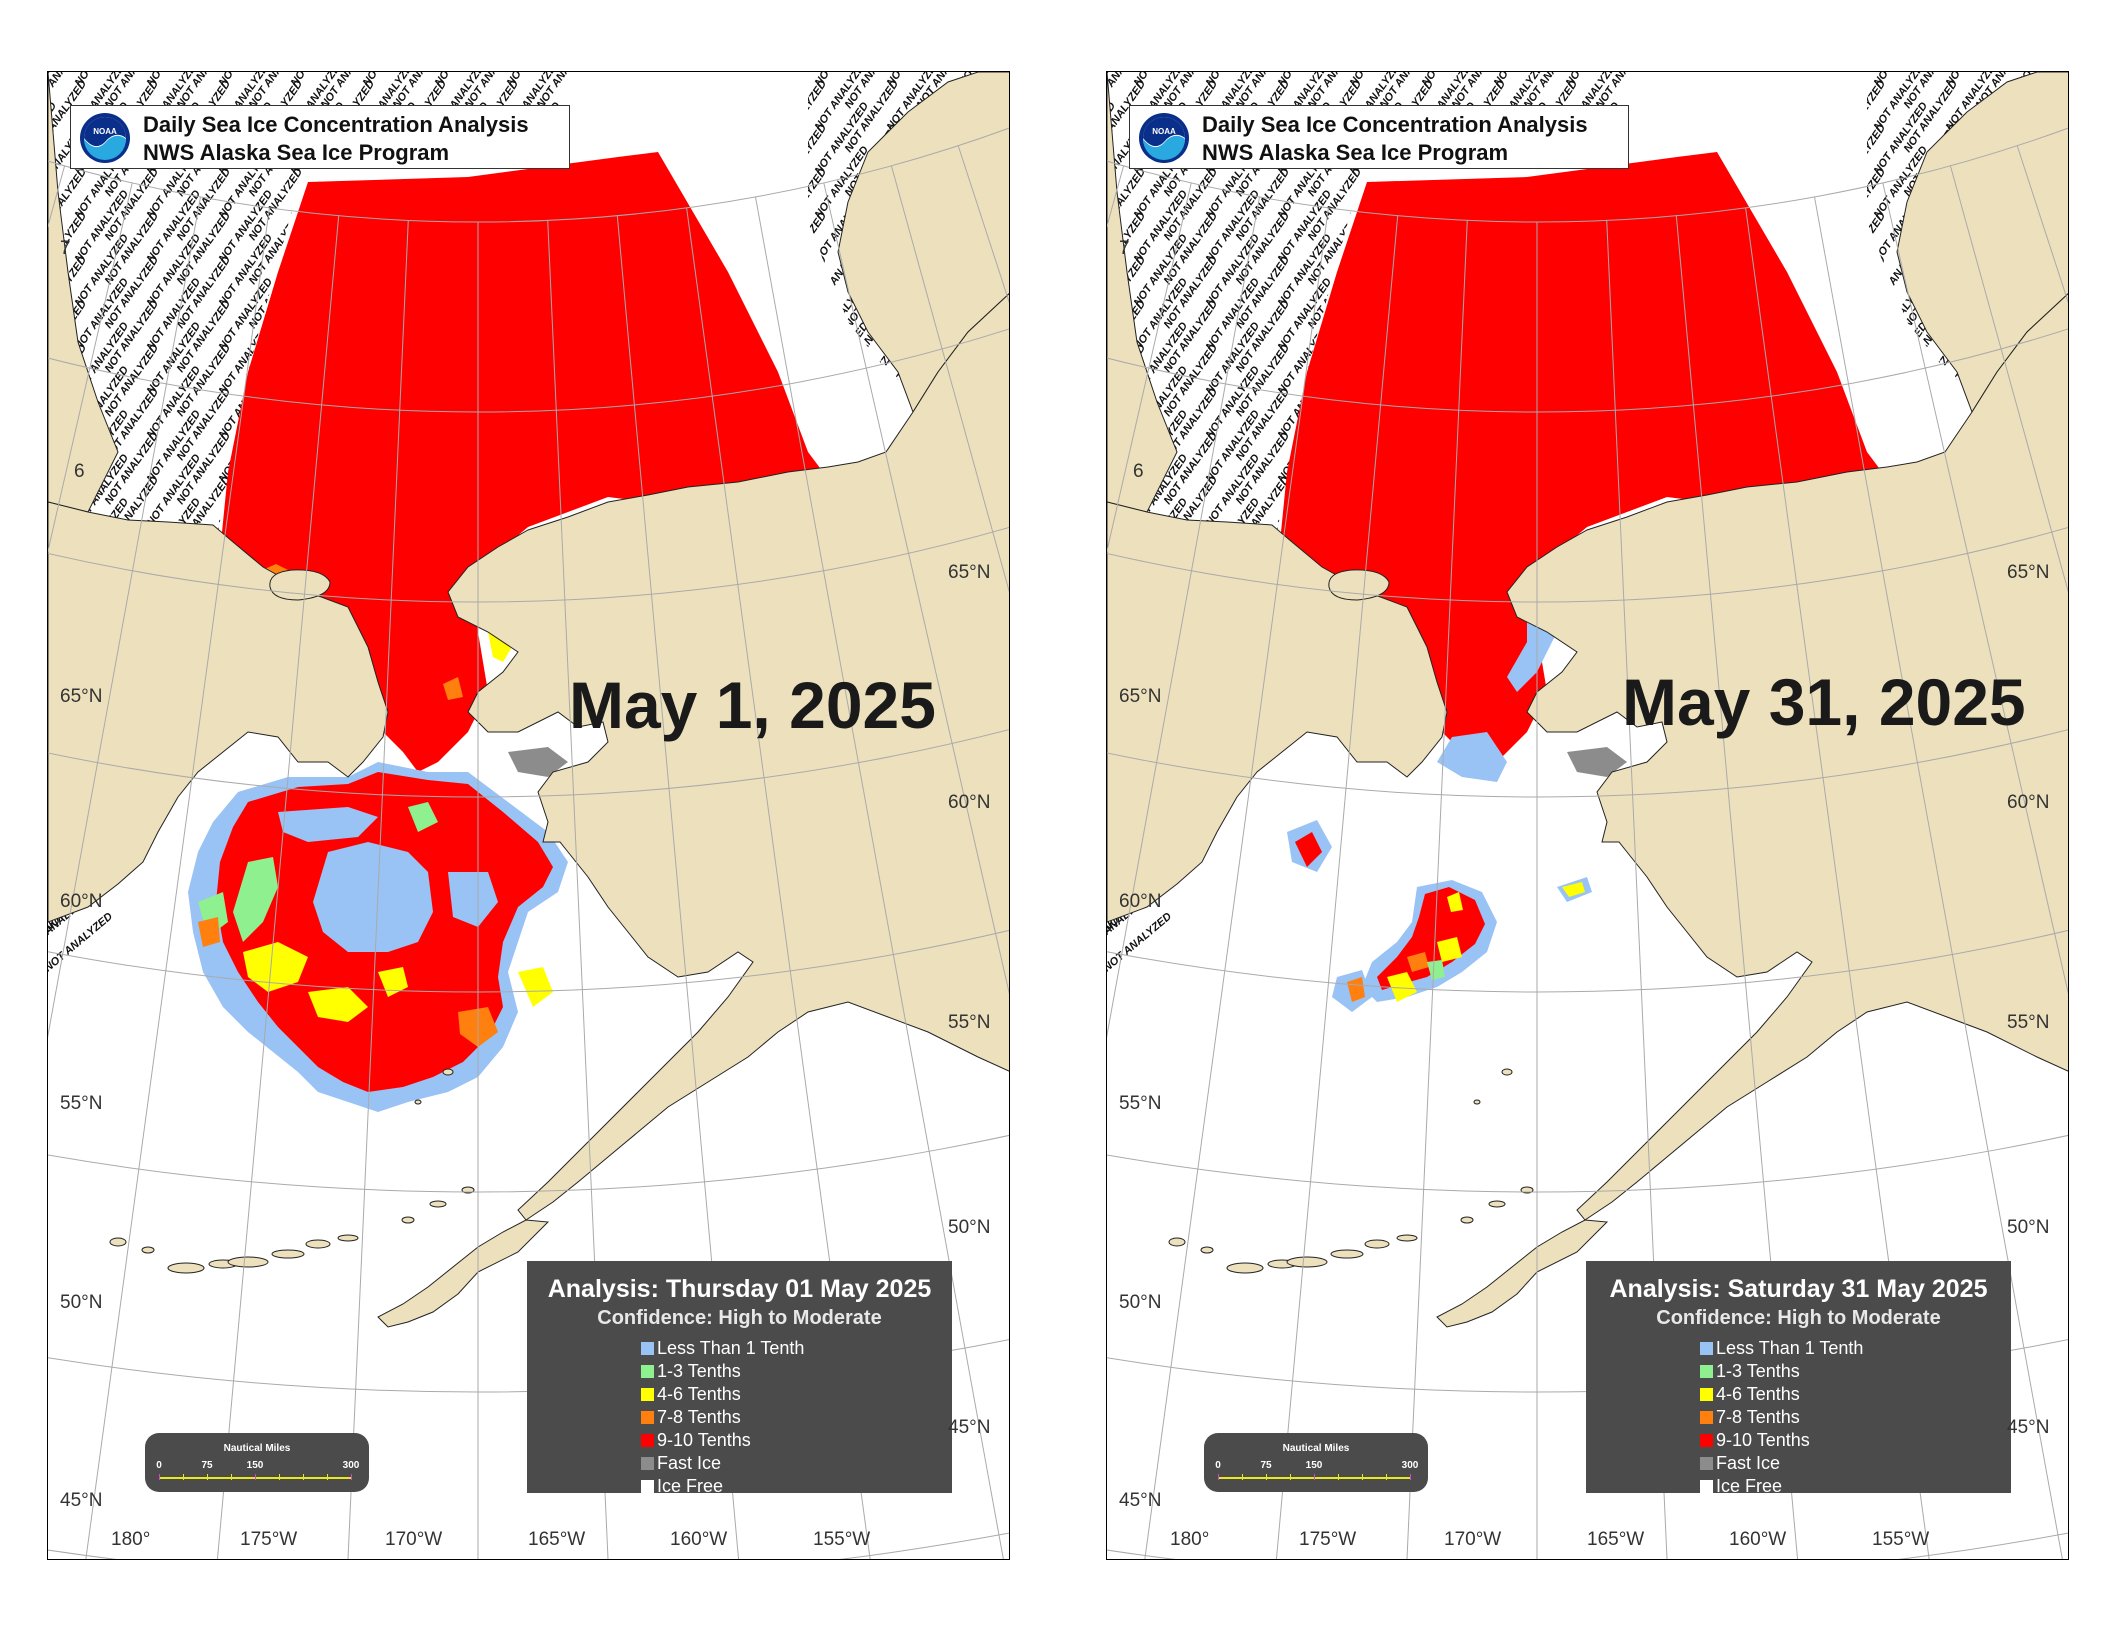 This screenshot has width=2112, height=1632. I want to click on scale-tick: 75, so click(207, 1465).